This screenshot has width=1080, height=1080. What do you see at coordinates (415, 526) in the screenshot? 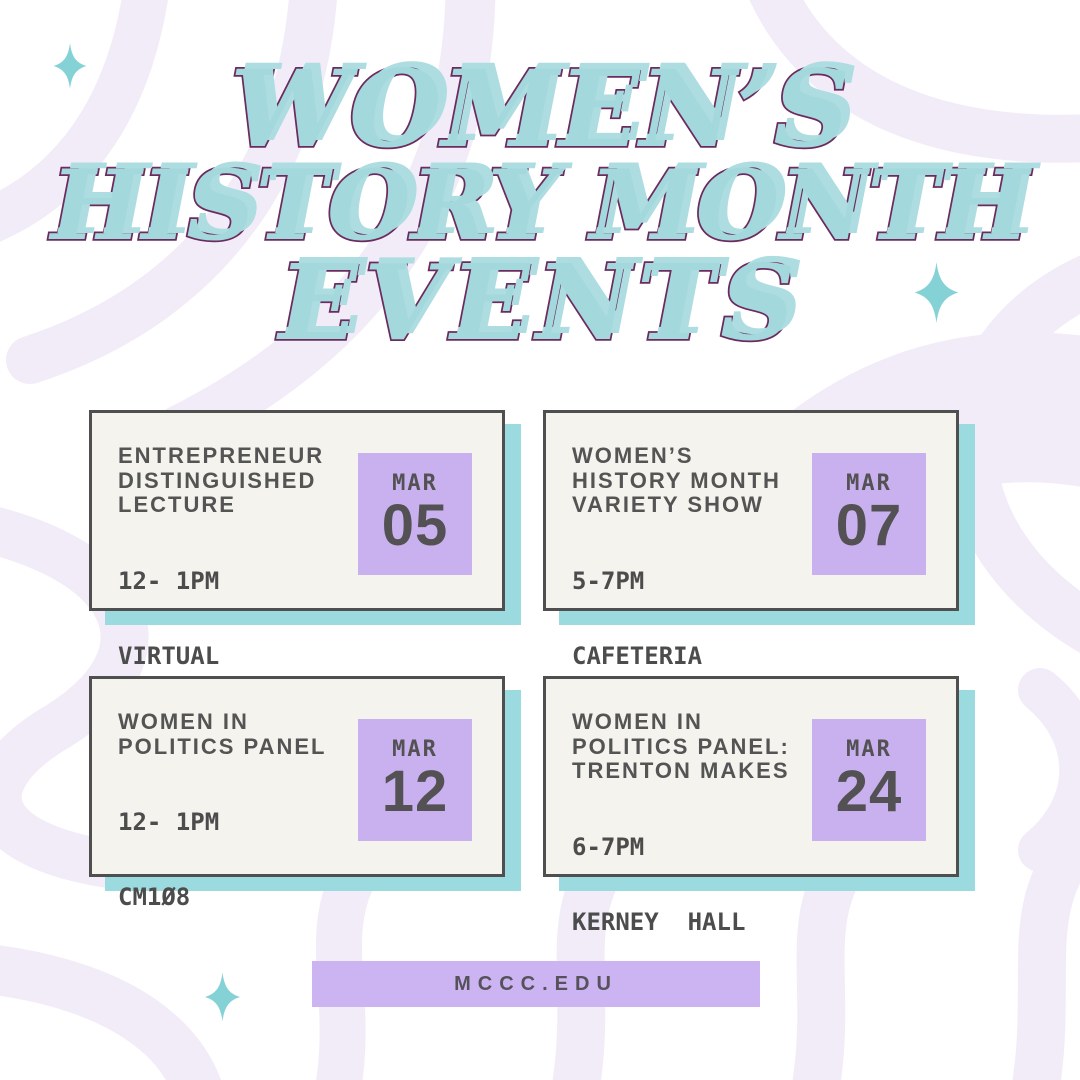
I see `date-day: 05` at bounding box center [415, 526].